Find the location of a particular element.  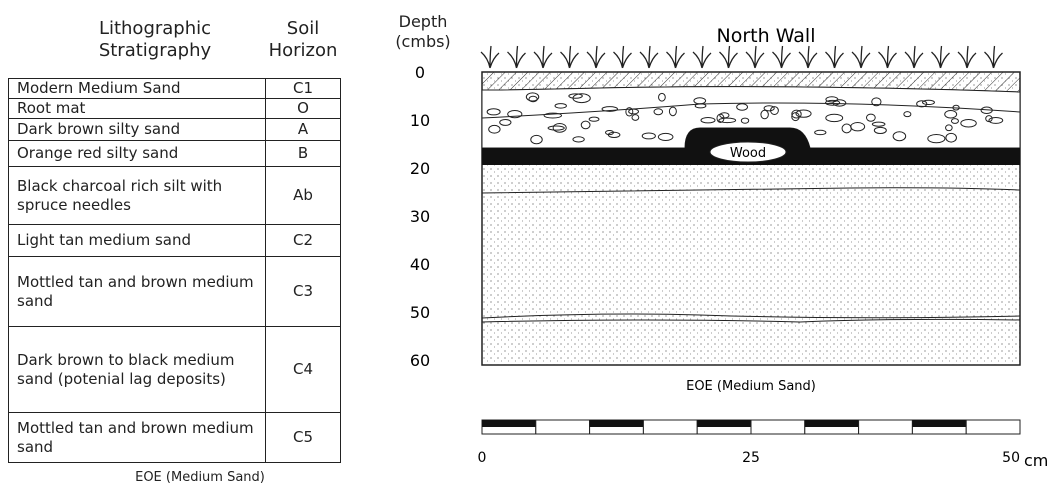

gravel is located at coordinates (745, 118).